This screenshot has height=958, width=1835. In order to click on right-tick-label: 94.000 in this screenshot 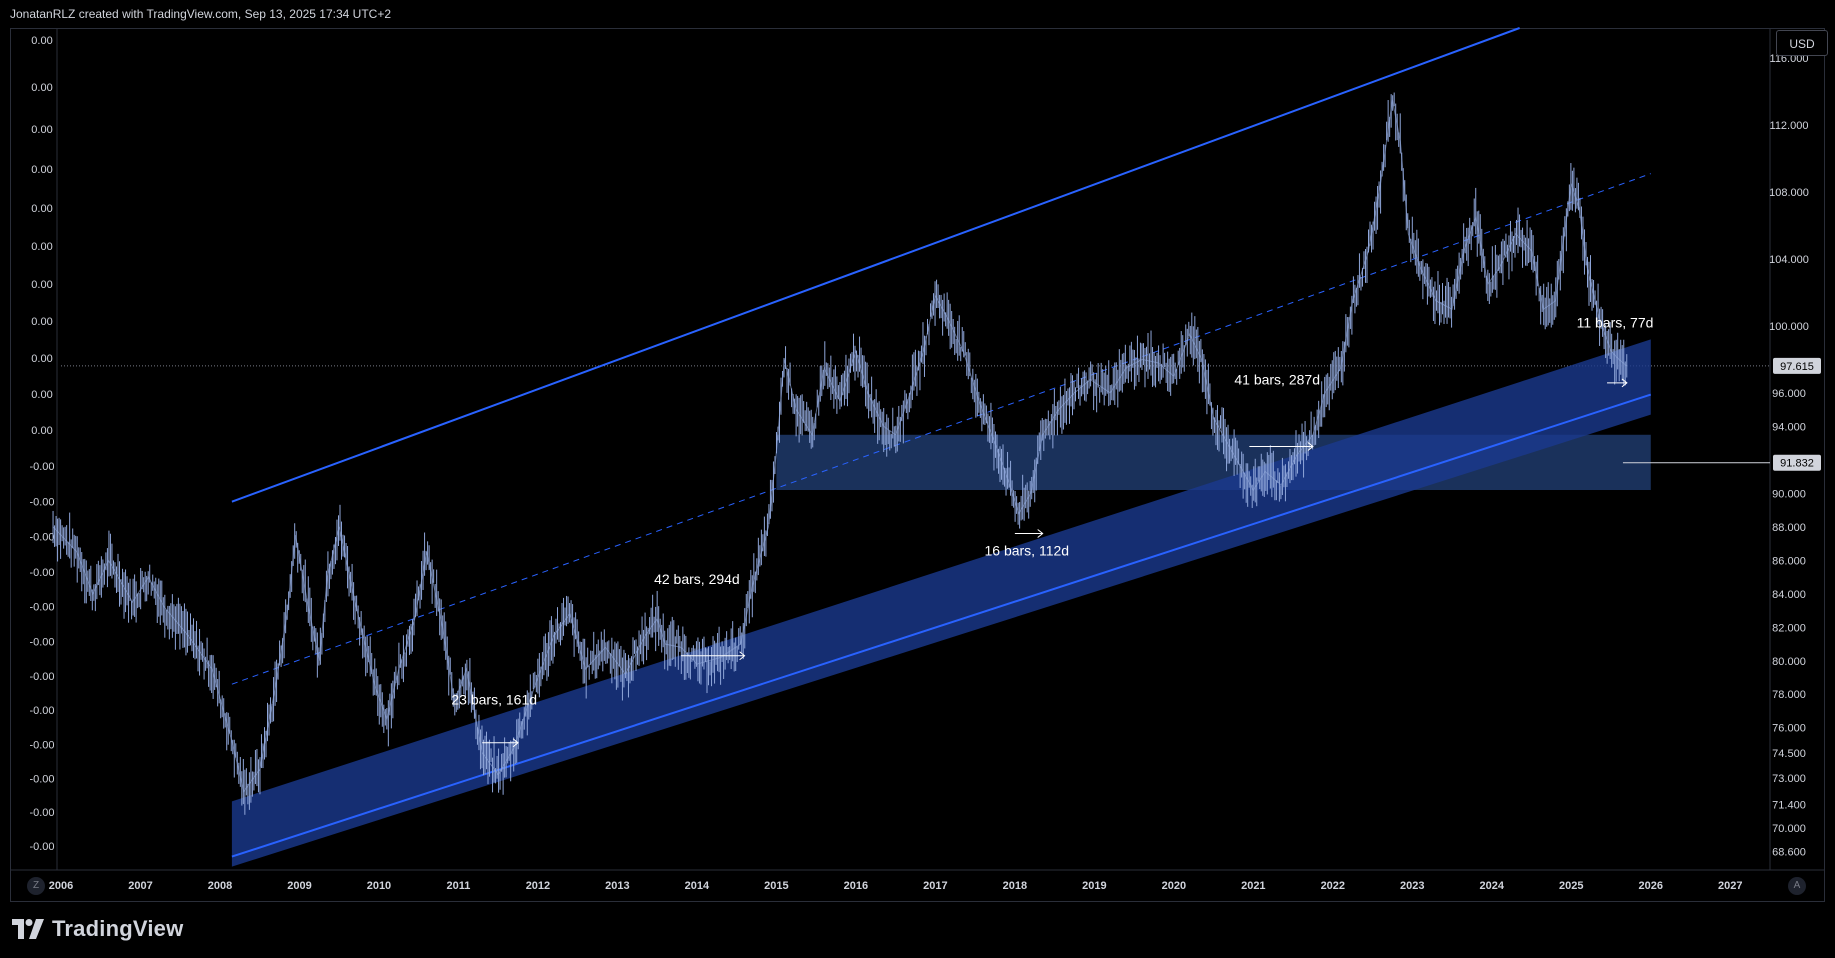, I will do `click(1789, 427)`.